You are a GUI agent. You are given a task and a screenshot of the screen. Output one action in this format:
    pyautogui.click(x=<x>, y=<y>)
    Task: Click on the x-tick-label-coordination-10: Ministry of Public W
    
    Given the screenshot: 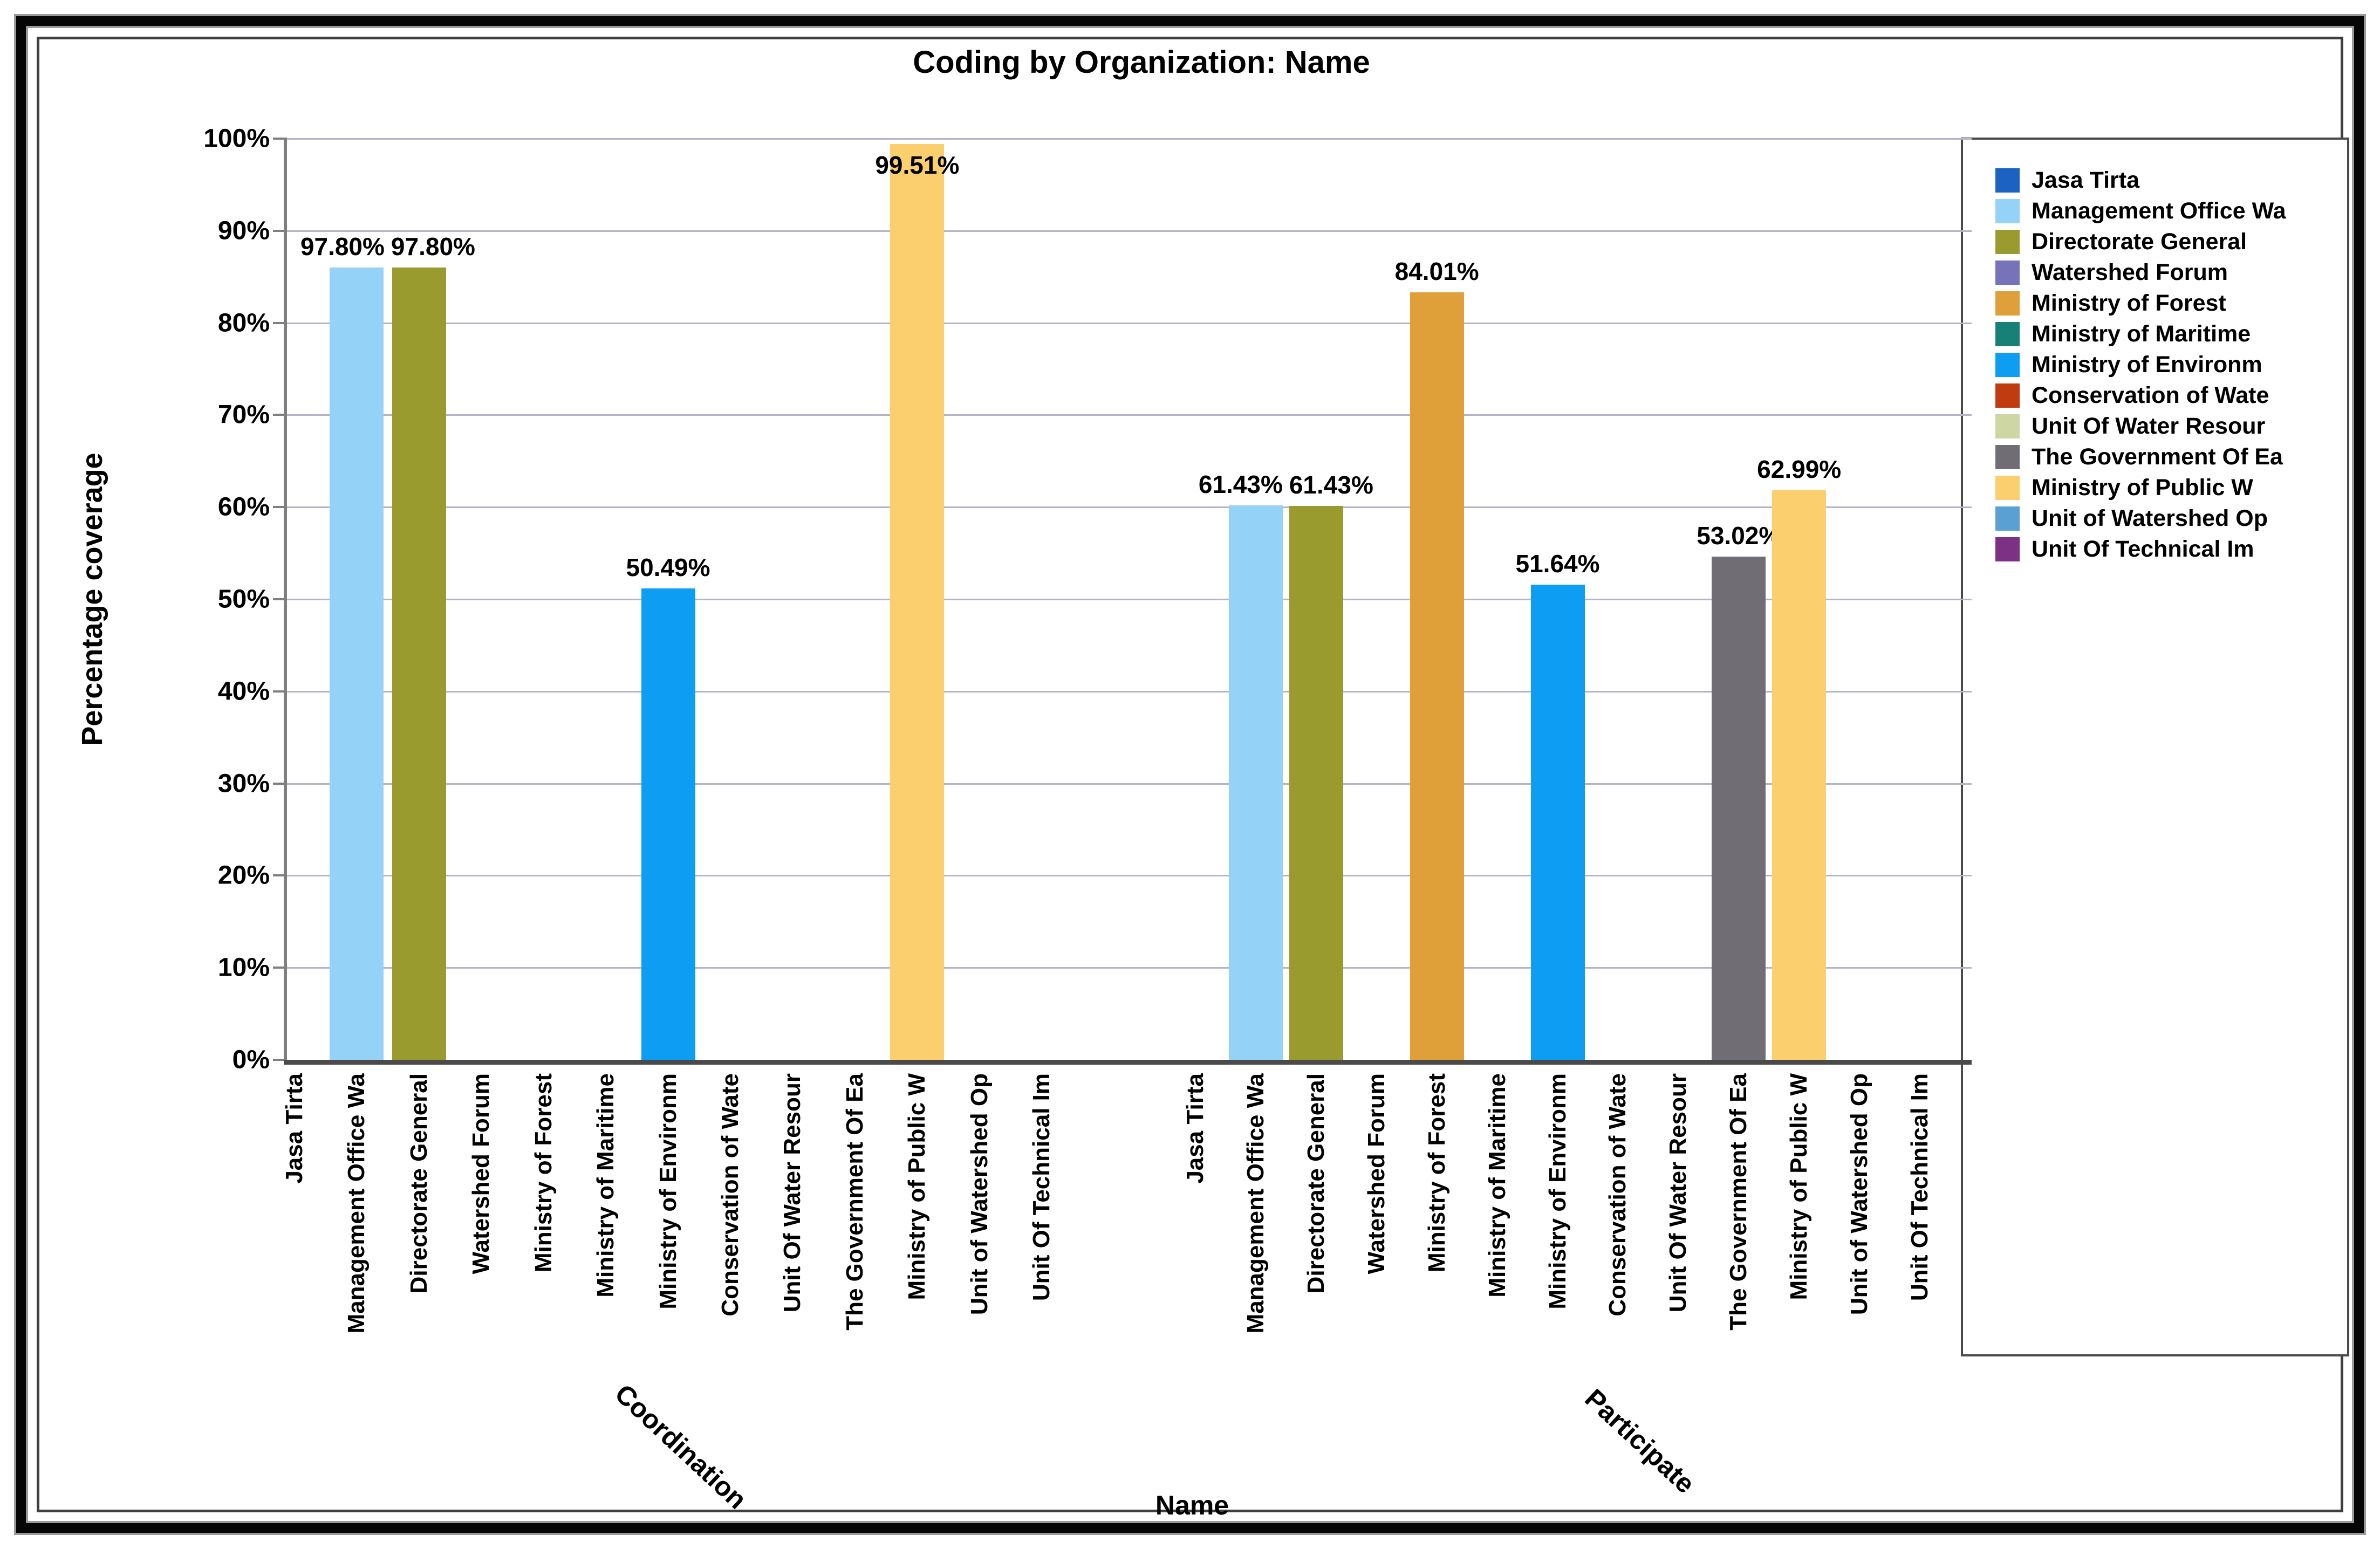 What is the action you would take?
    pyautogui.click(x=917, y=1186)
    